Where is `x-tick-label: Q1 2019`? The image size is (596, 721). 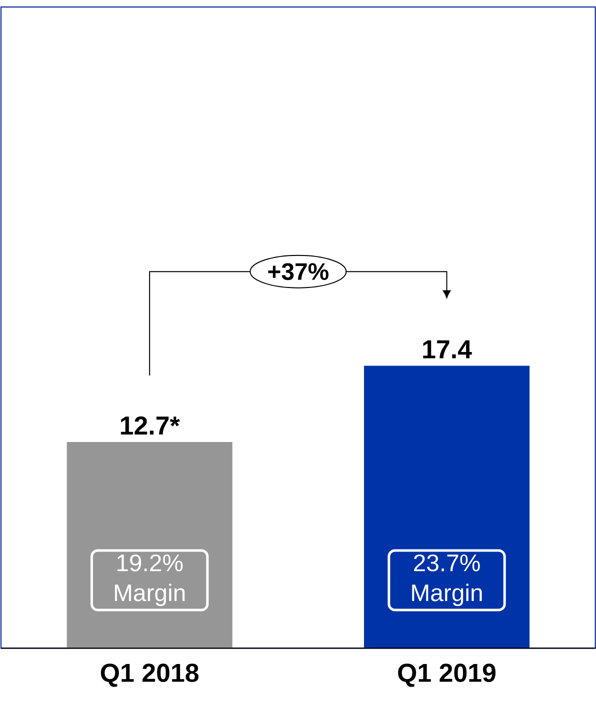
x-tick-label: Q1 2019 is located at coordinates (447, 675).